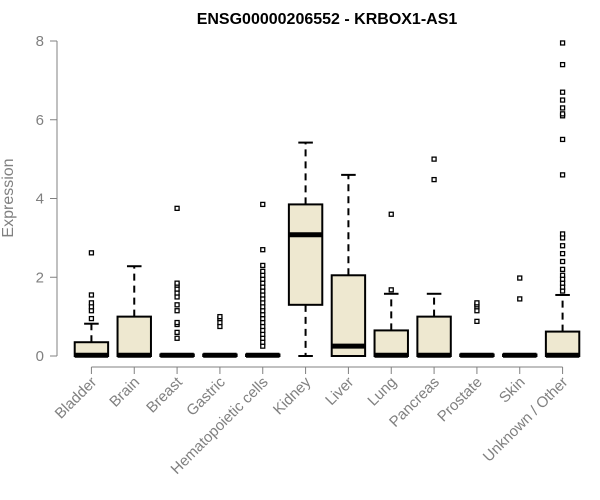 The image size is (600, 500). Describe the element at coordinates (512, 390) in the screenshot. I see `x-tick-label: Skin` at that location.